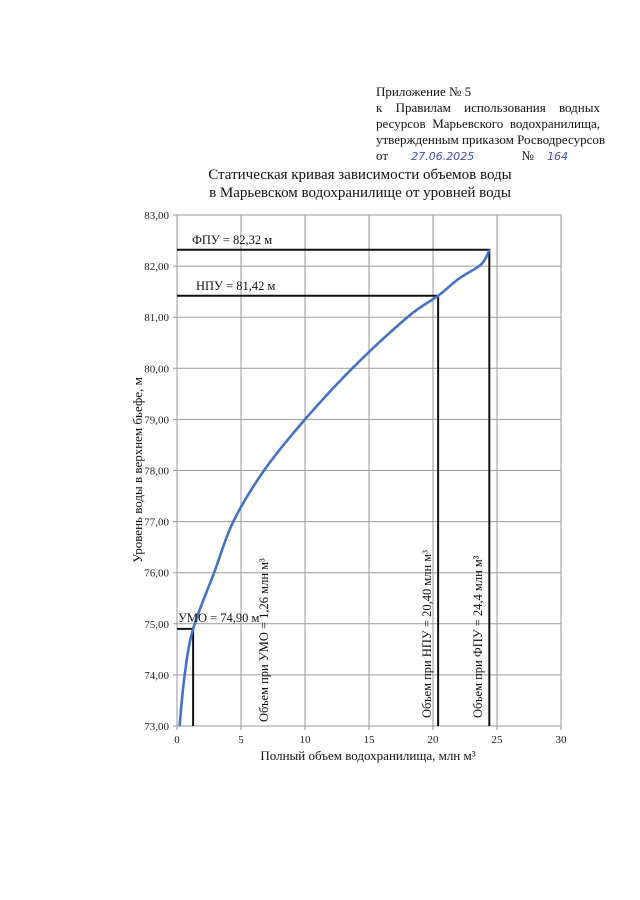 Image resolution: width=640 pixels, height=900 pixels. Describe the element at coordinates (156, 318) in the screenshot. I see `y-tick-label: 81,00` at that location.